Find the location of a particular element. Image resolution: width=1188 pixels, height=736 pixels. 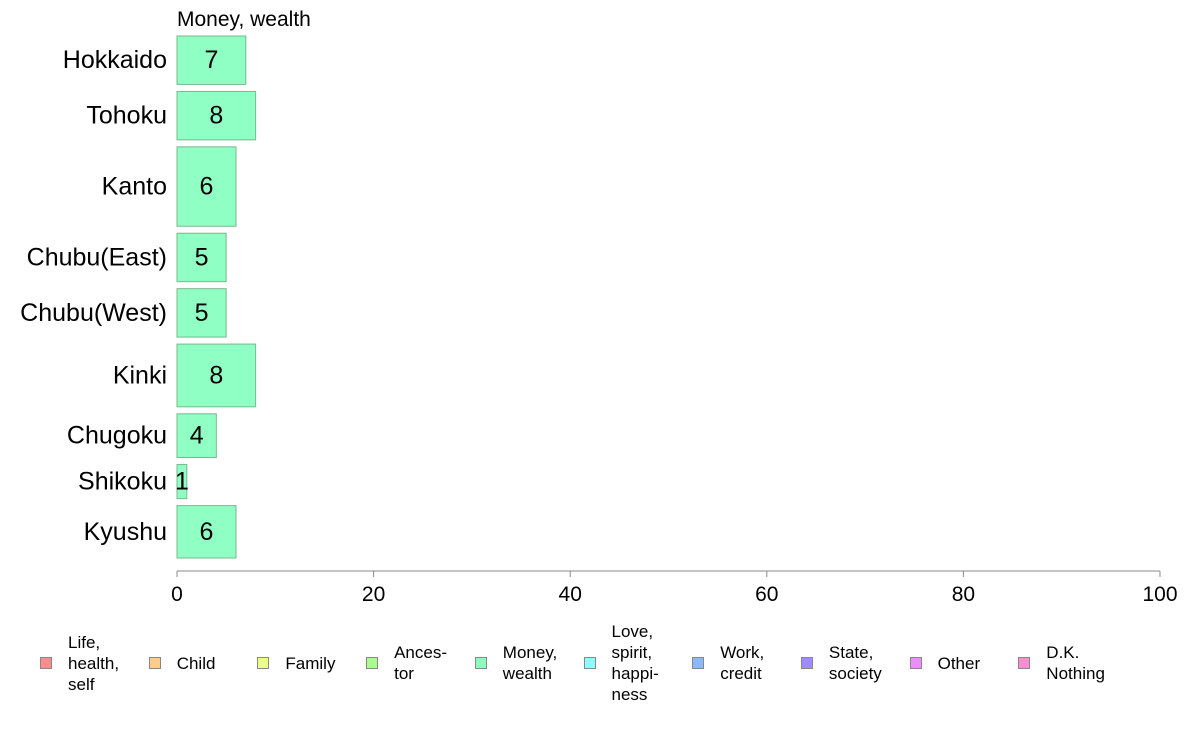

panel-title: Money, wealth is located at coordinates (244, 19).